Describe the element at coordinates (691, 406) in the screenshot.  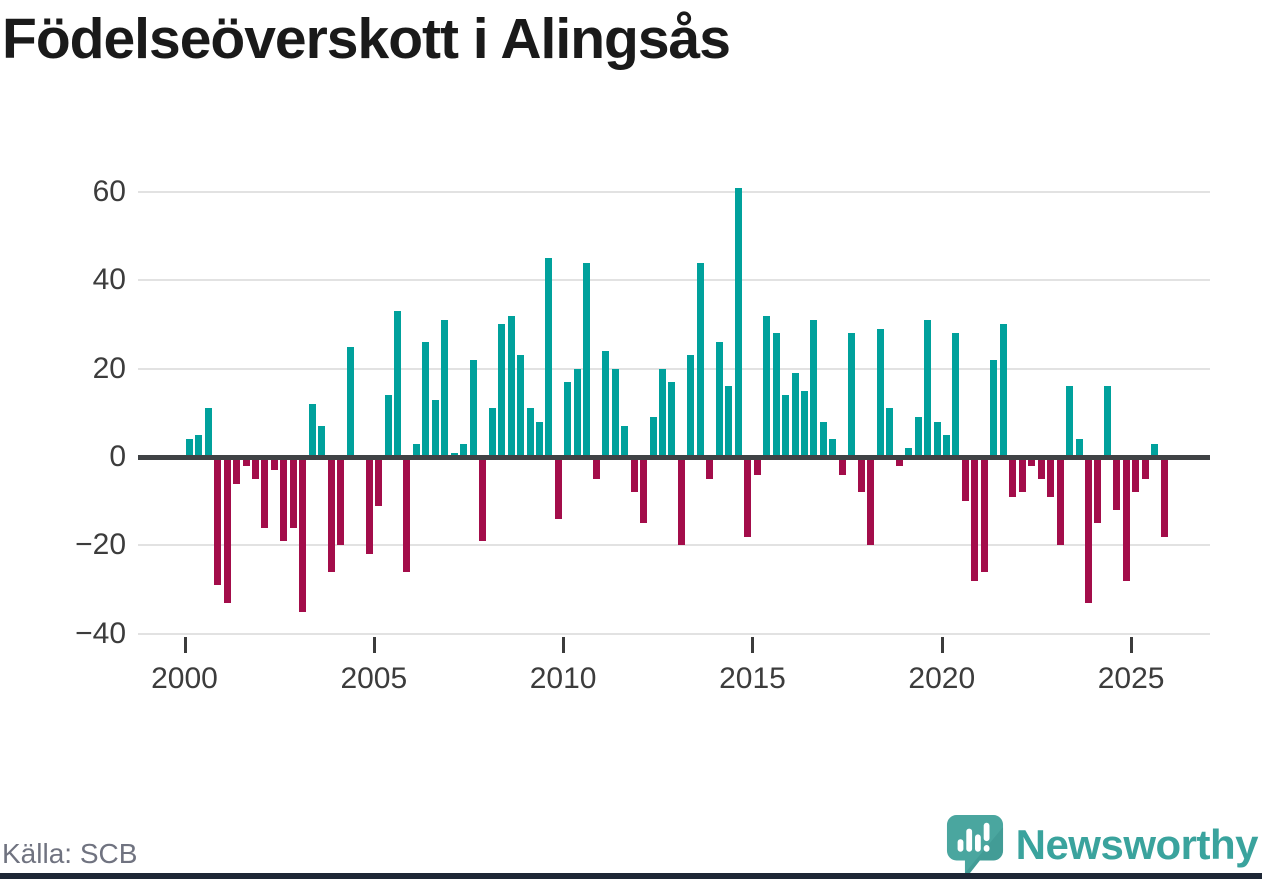
I see `bar-2013-q2` at that location.